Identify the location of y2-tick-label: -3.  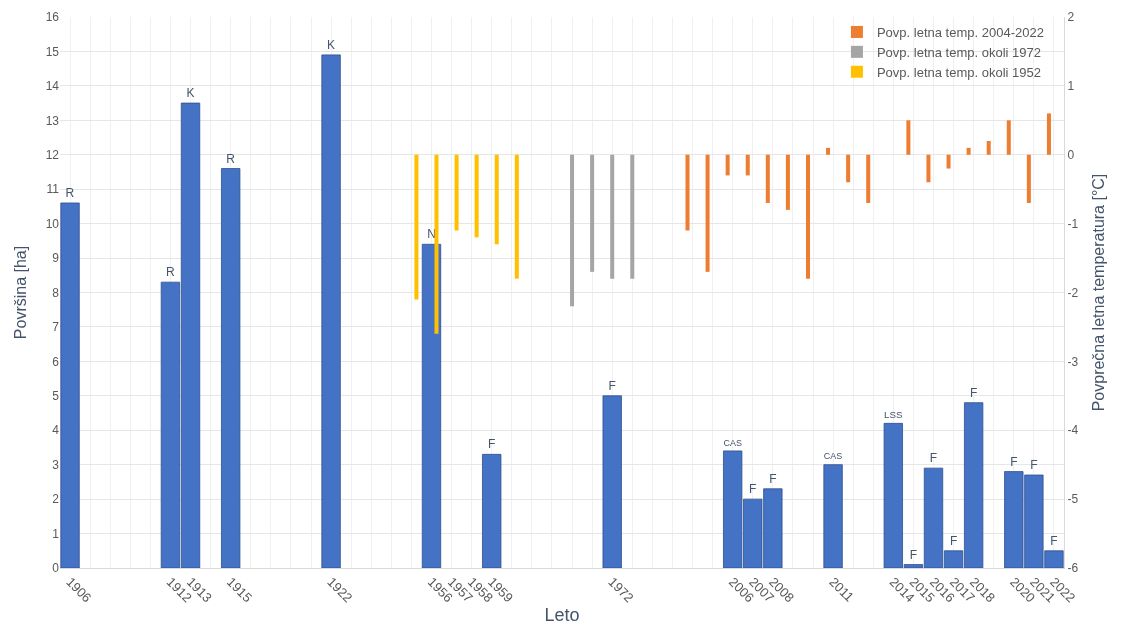
(1073, 361).